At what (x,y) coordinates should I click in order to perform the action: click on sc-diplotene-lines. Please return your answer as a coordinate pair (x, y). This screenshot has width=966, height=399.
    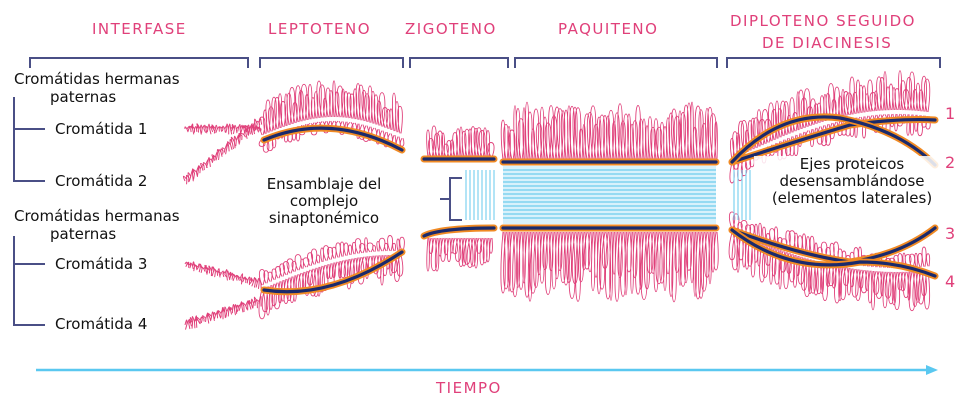
    Looking at the image, I should click on (742, 195).